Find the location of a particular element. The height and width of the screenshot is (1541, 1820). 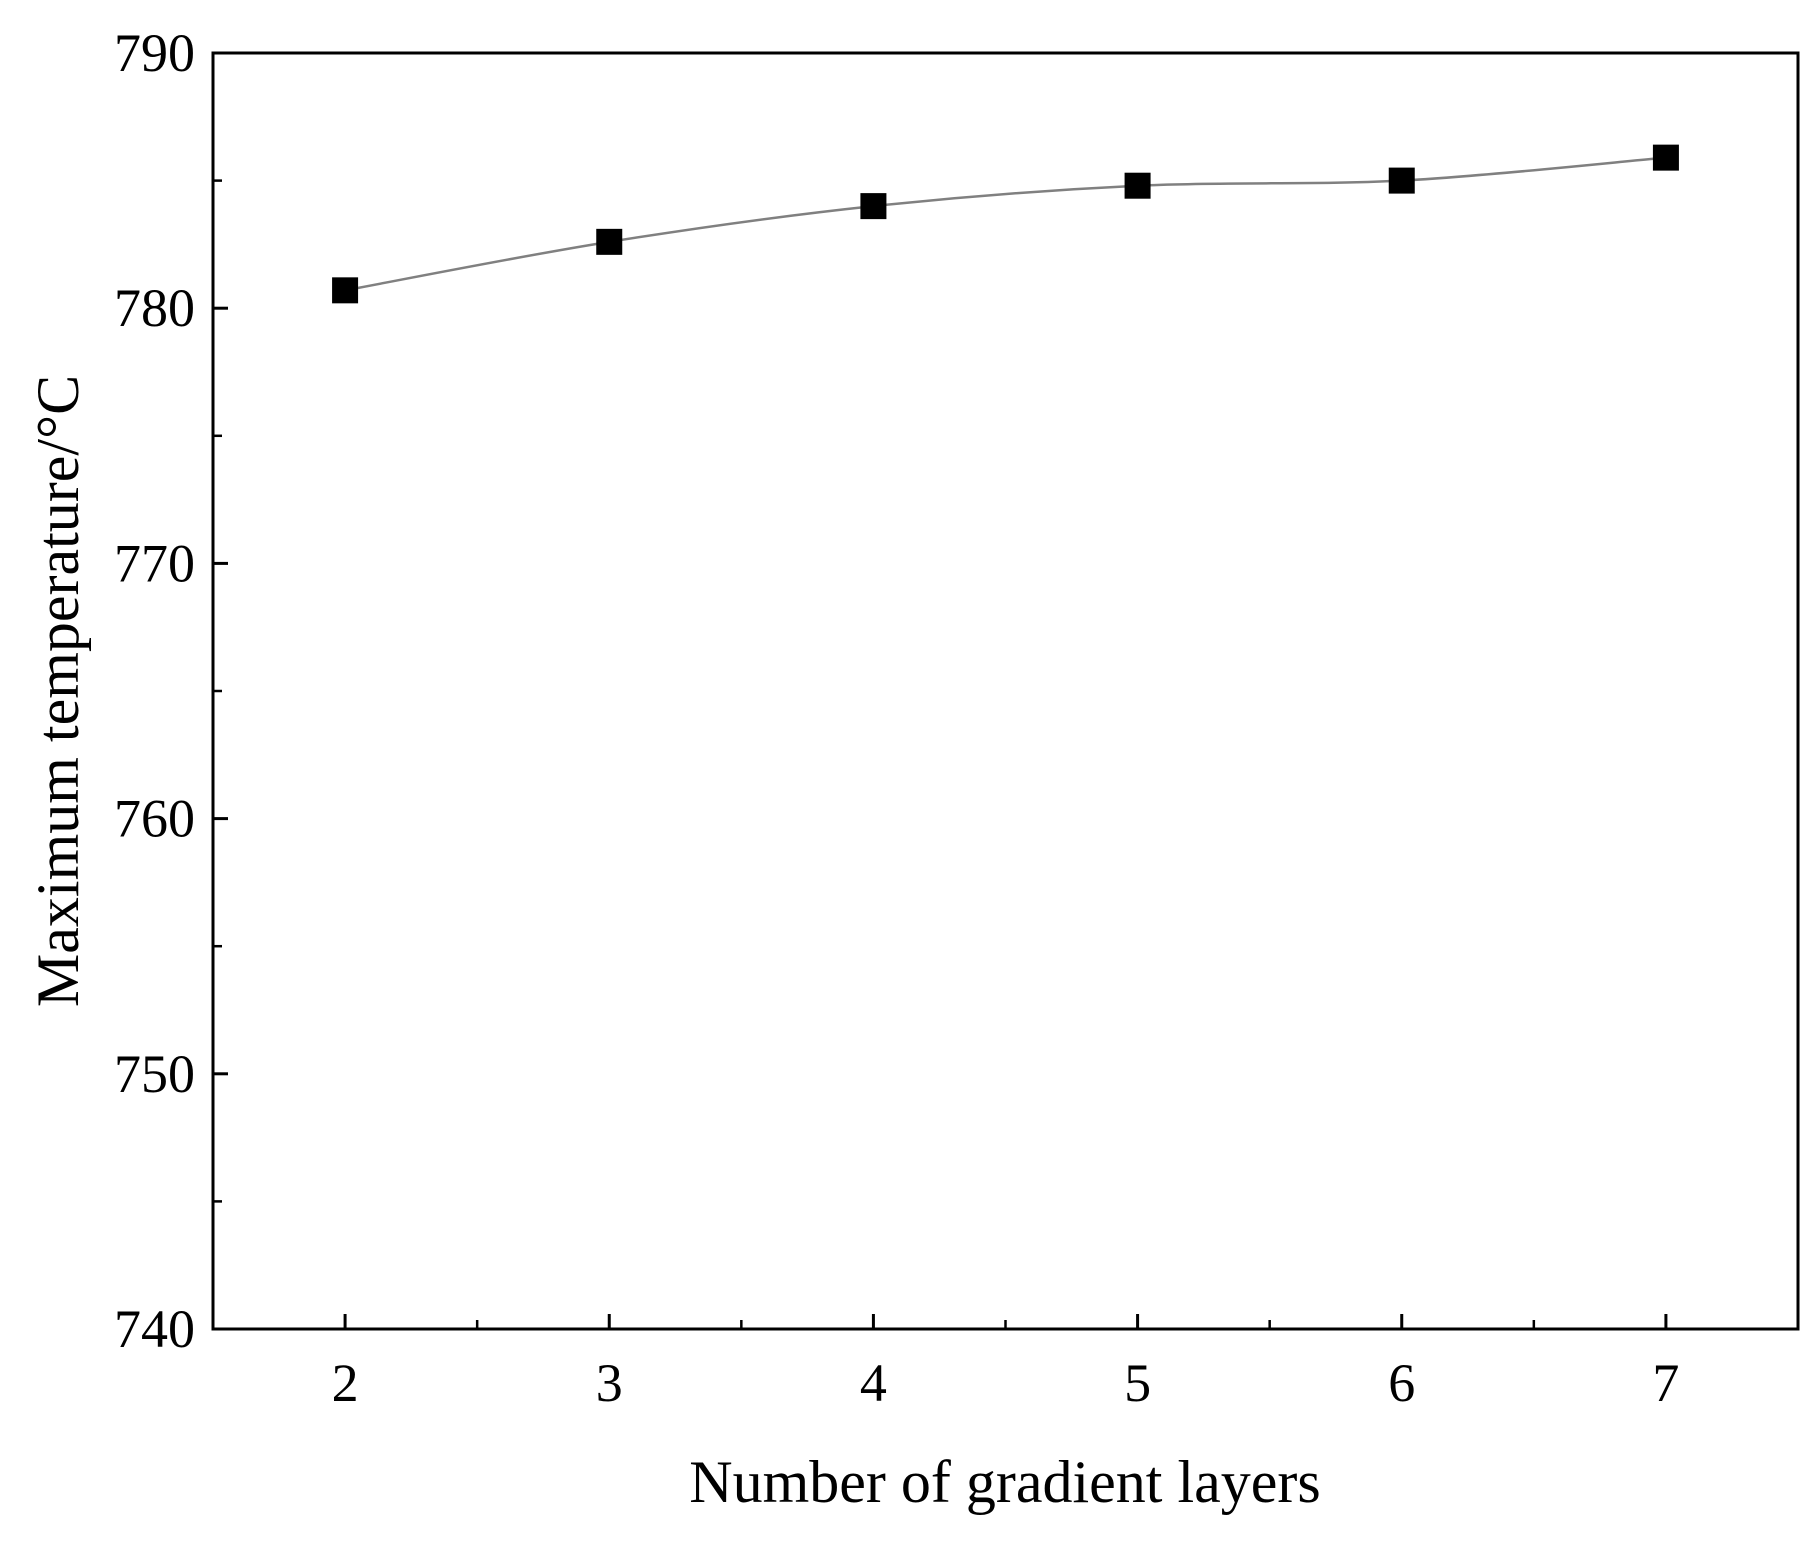

y-tick-label: 790 is located at coordinates (154, 53).